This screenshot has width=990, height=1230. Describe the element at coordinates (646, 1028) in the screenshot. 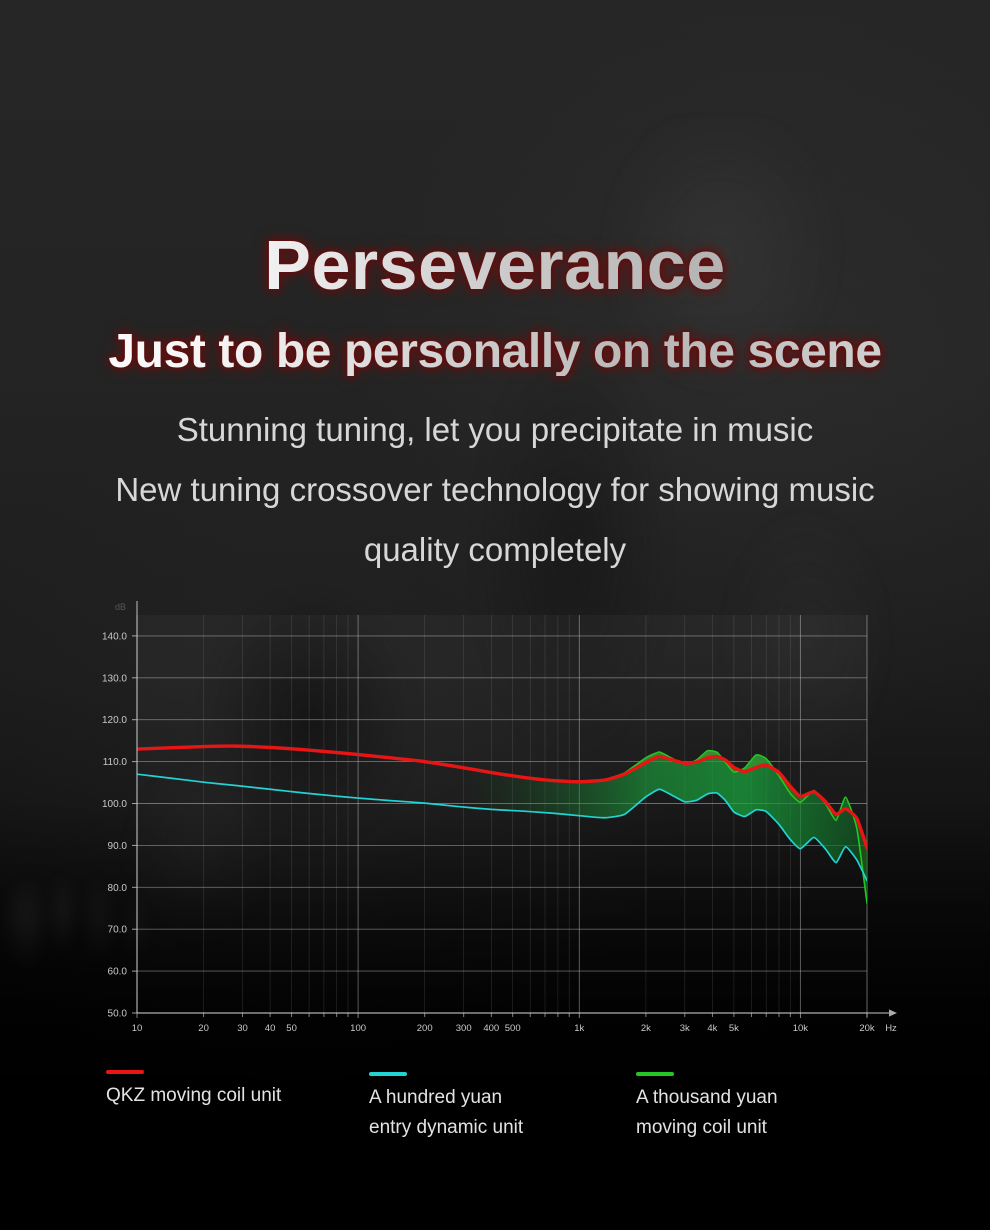

I see `svg-text: 2k` at that location.